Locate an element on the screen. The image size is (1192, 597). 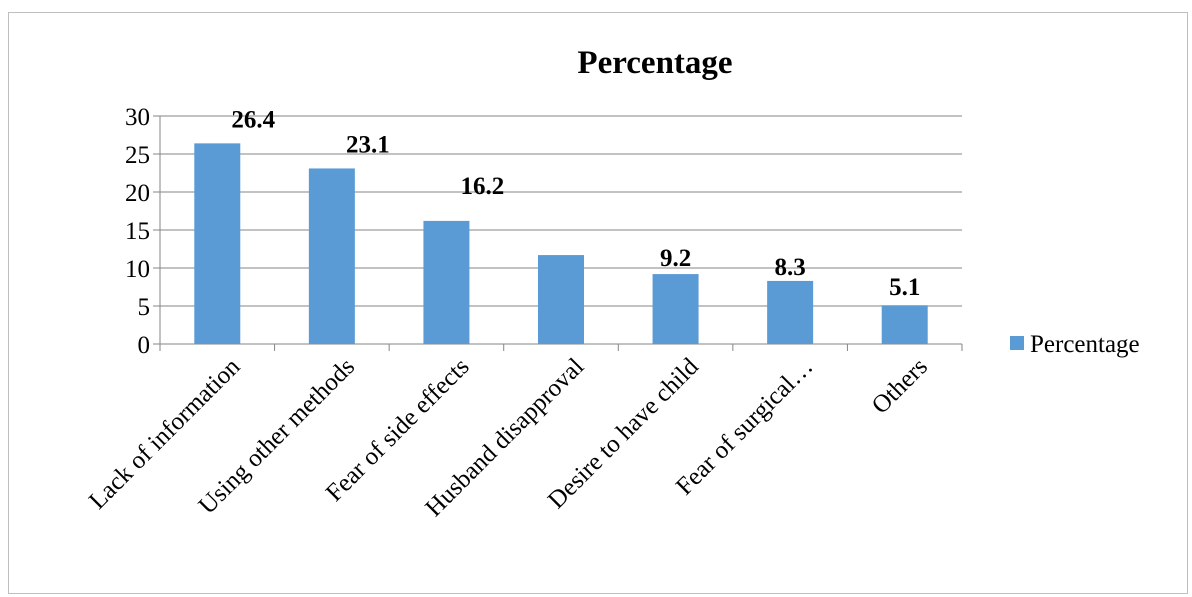
y-tick-label: 30 is located at coordinates (137, 117).